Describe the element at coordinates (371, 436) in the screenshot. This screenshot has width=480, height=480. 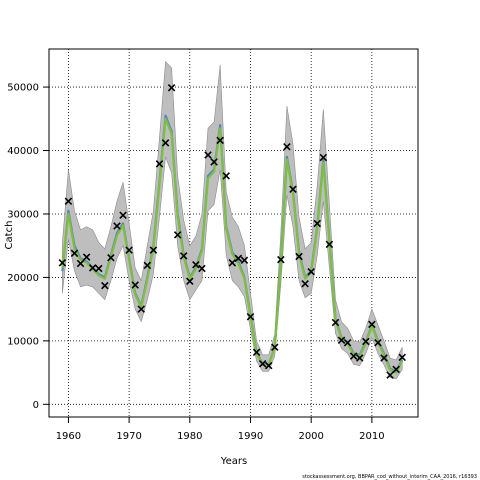
I see `x-tick-label: 2010` at that location.